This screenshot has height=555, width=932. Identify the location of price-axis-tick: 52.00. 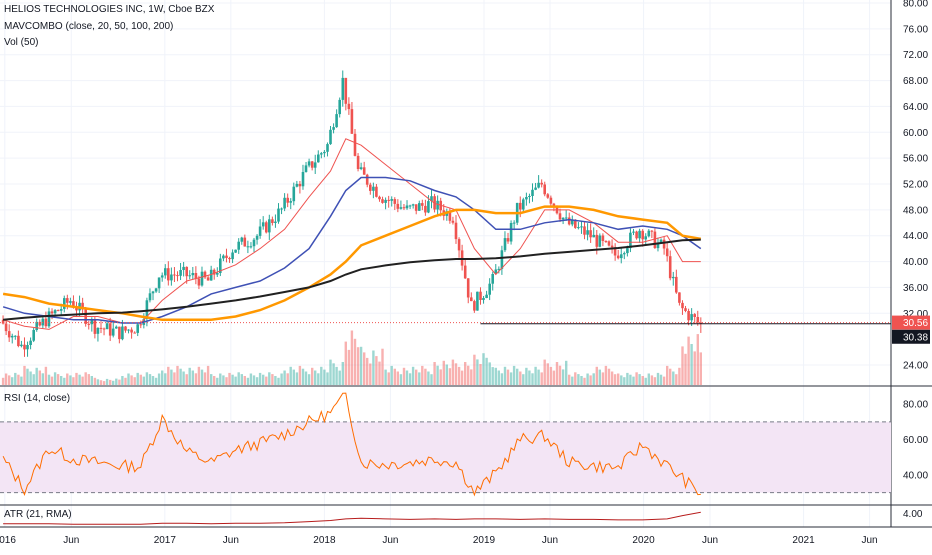
(915, 185).